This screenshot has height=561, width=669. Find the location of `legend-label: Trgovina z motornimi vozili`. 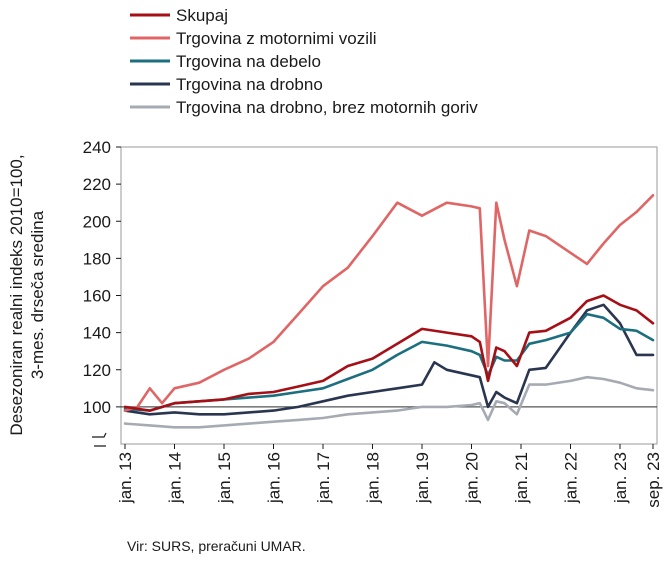

legend-label: Trgovina z motornimi vozili is located at coordinates (276, 38).